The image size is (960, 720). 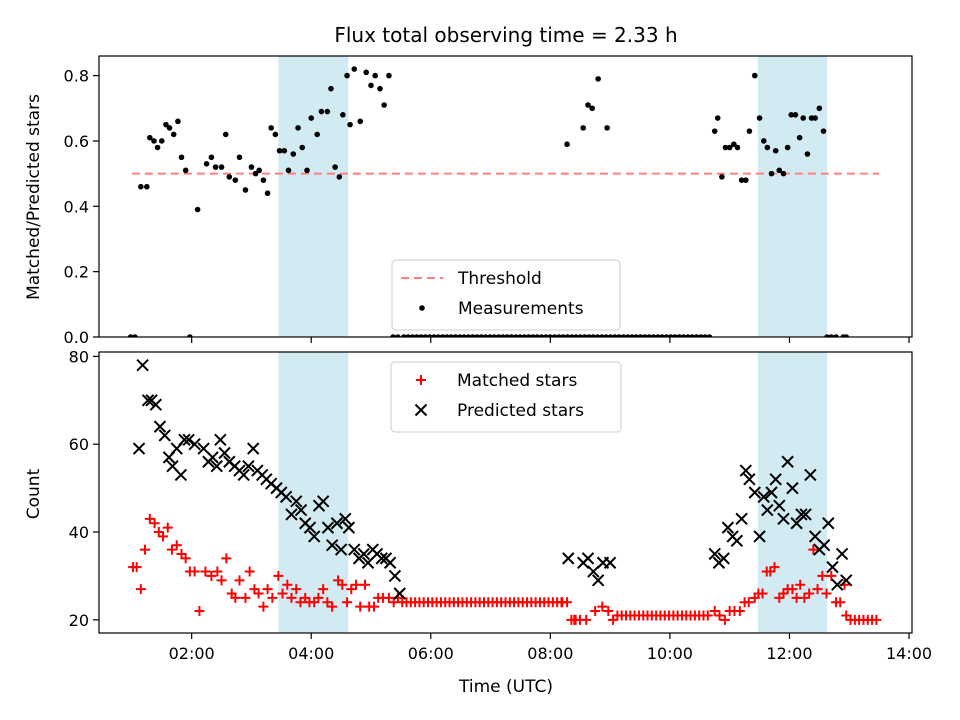 I want to click on y-tick-label: 0.6, so click(x=76, y=141).